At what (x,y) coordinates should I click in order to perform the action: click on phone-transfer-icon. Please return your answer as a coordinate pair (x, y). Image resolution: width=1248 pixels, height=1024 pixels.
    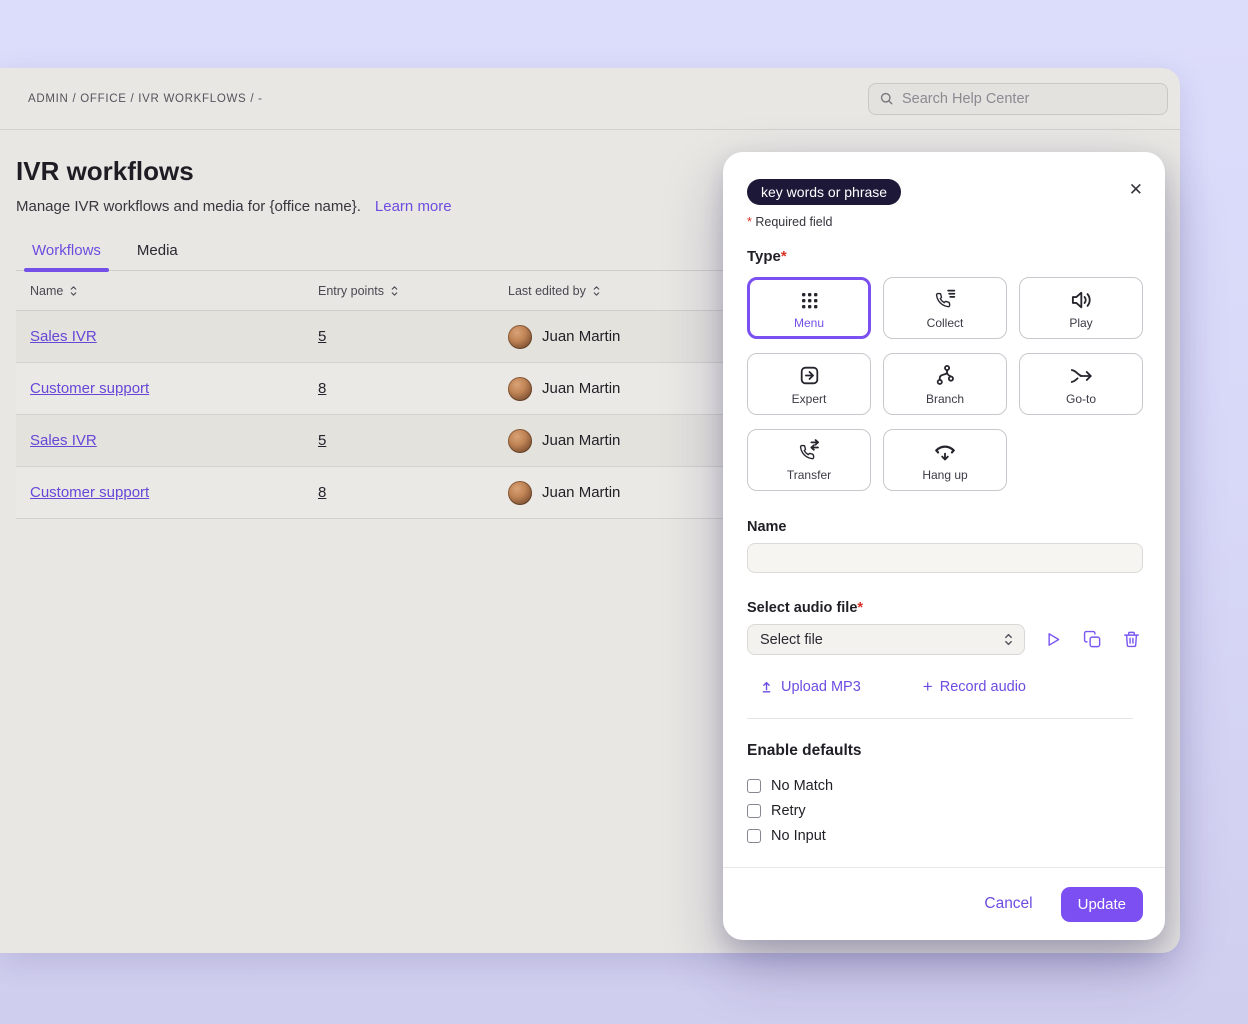
    Looking at the image, I should click on (809, 452).